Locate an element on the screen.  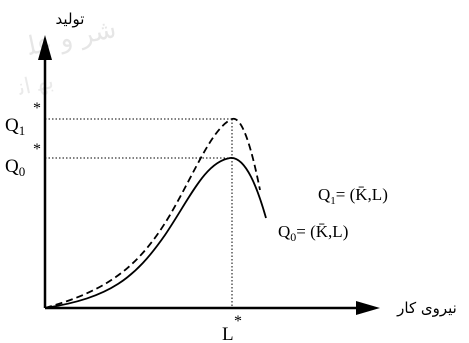
l-tick-label: L * is located at coordinates (232, 328).